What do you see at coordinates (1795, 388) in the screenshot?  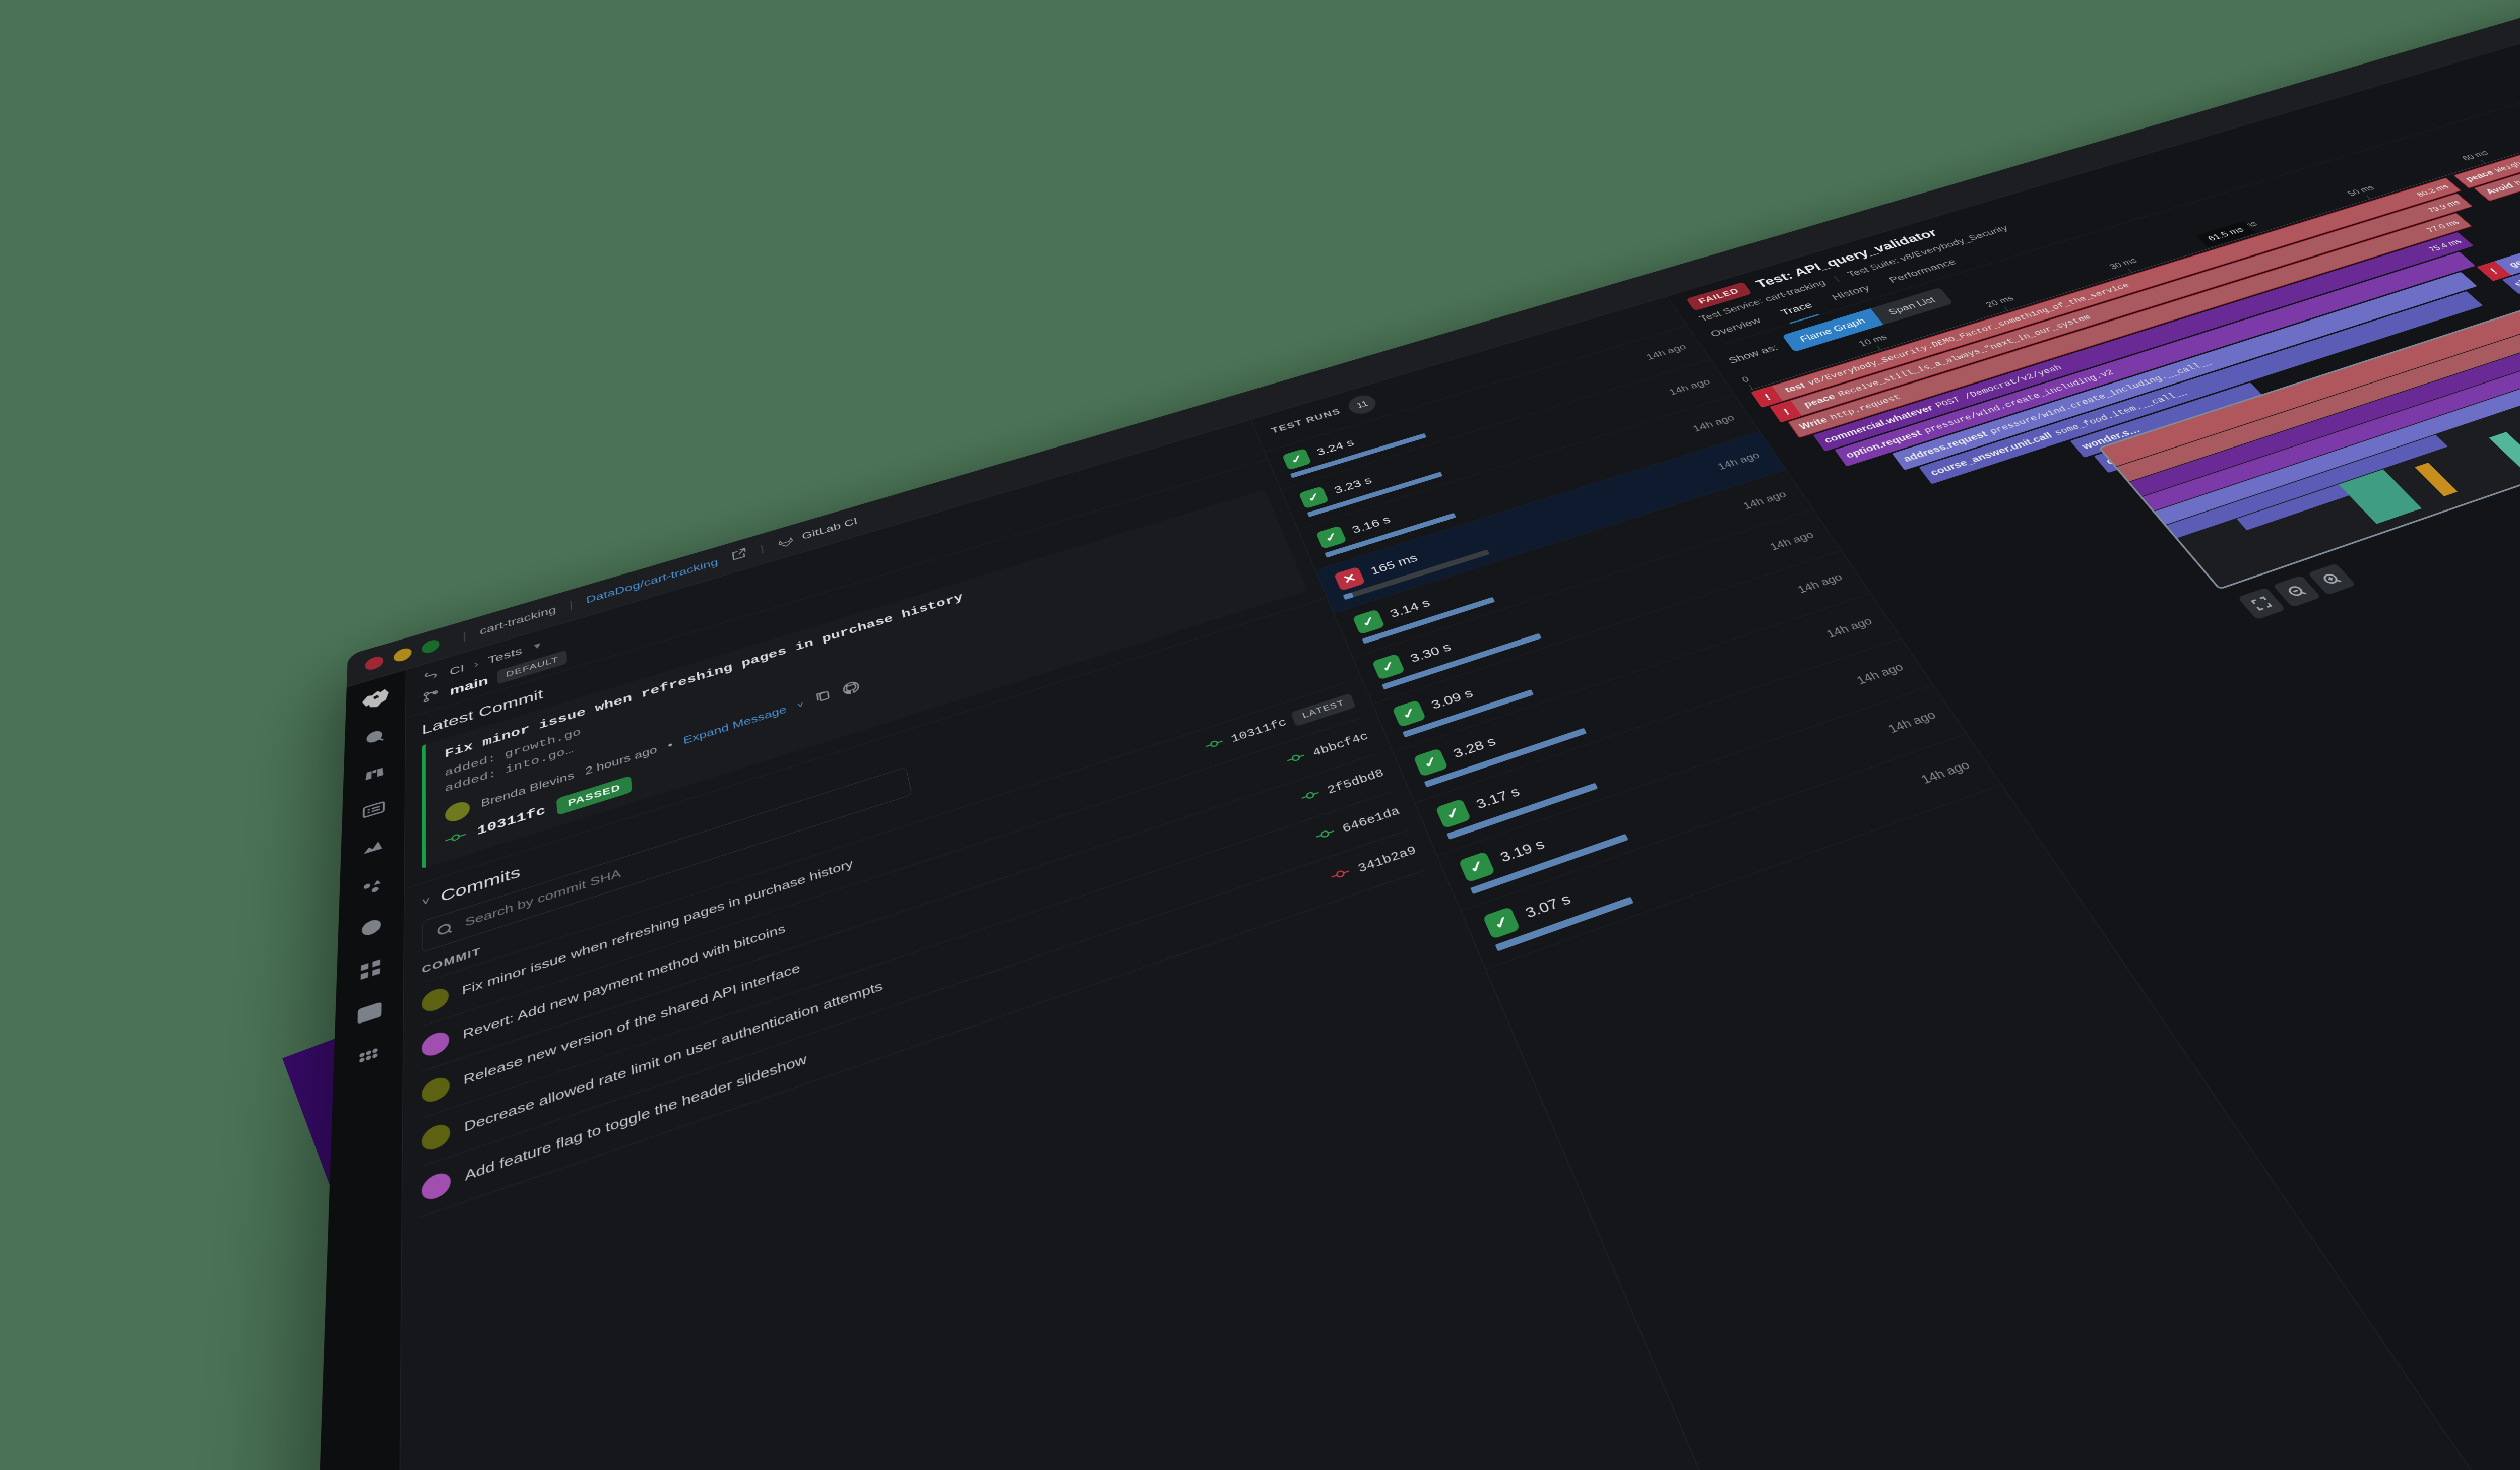 I see `span-name: test` at bounding box center [1795, 388].